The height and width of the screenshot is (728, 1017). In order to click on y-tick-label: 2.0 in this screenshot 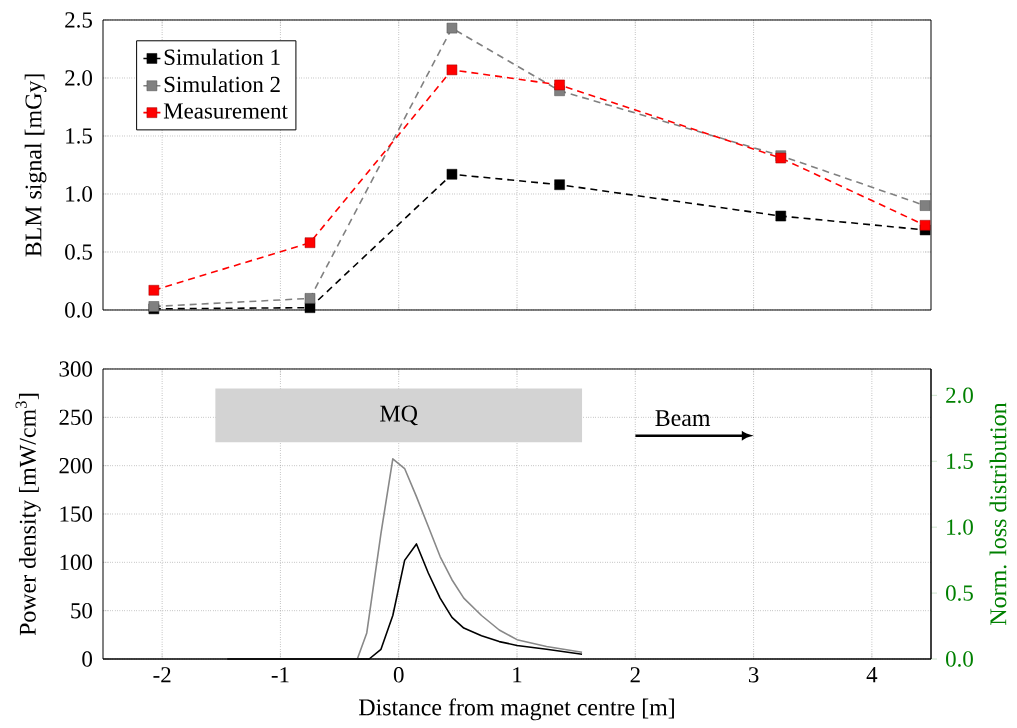, I will do `click(78, 78)`.